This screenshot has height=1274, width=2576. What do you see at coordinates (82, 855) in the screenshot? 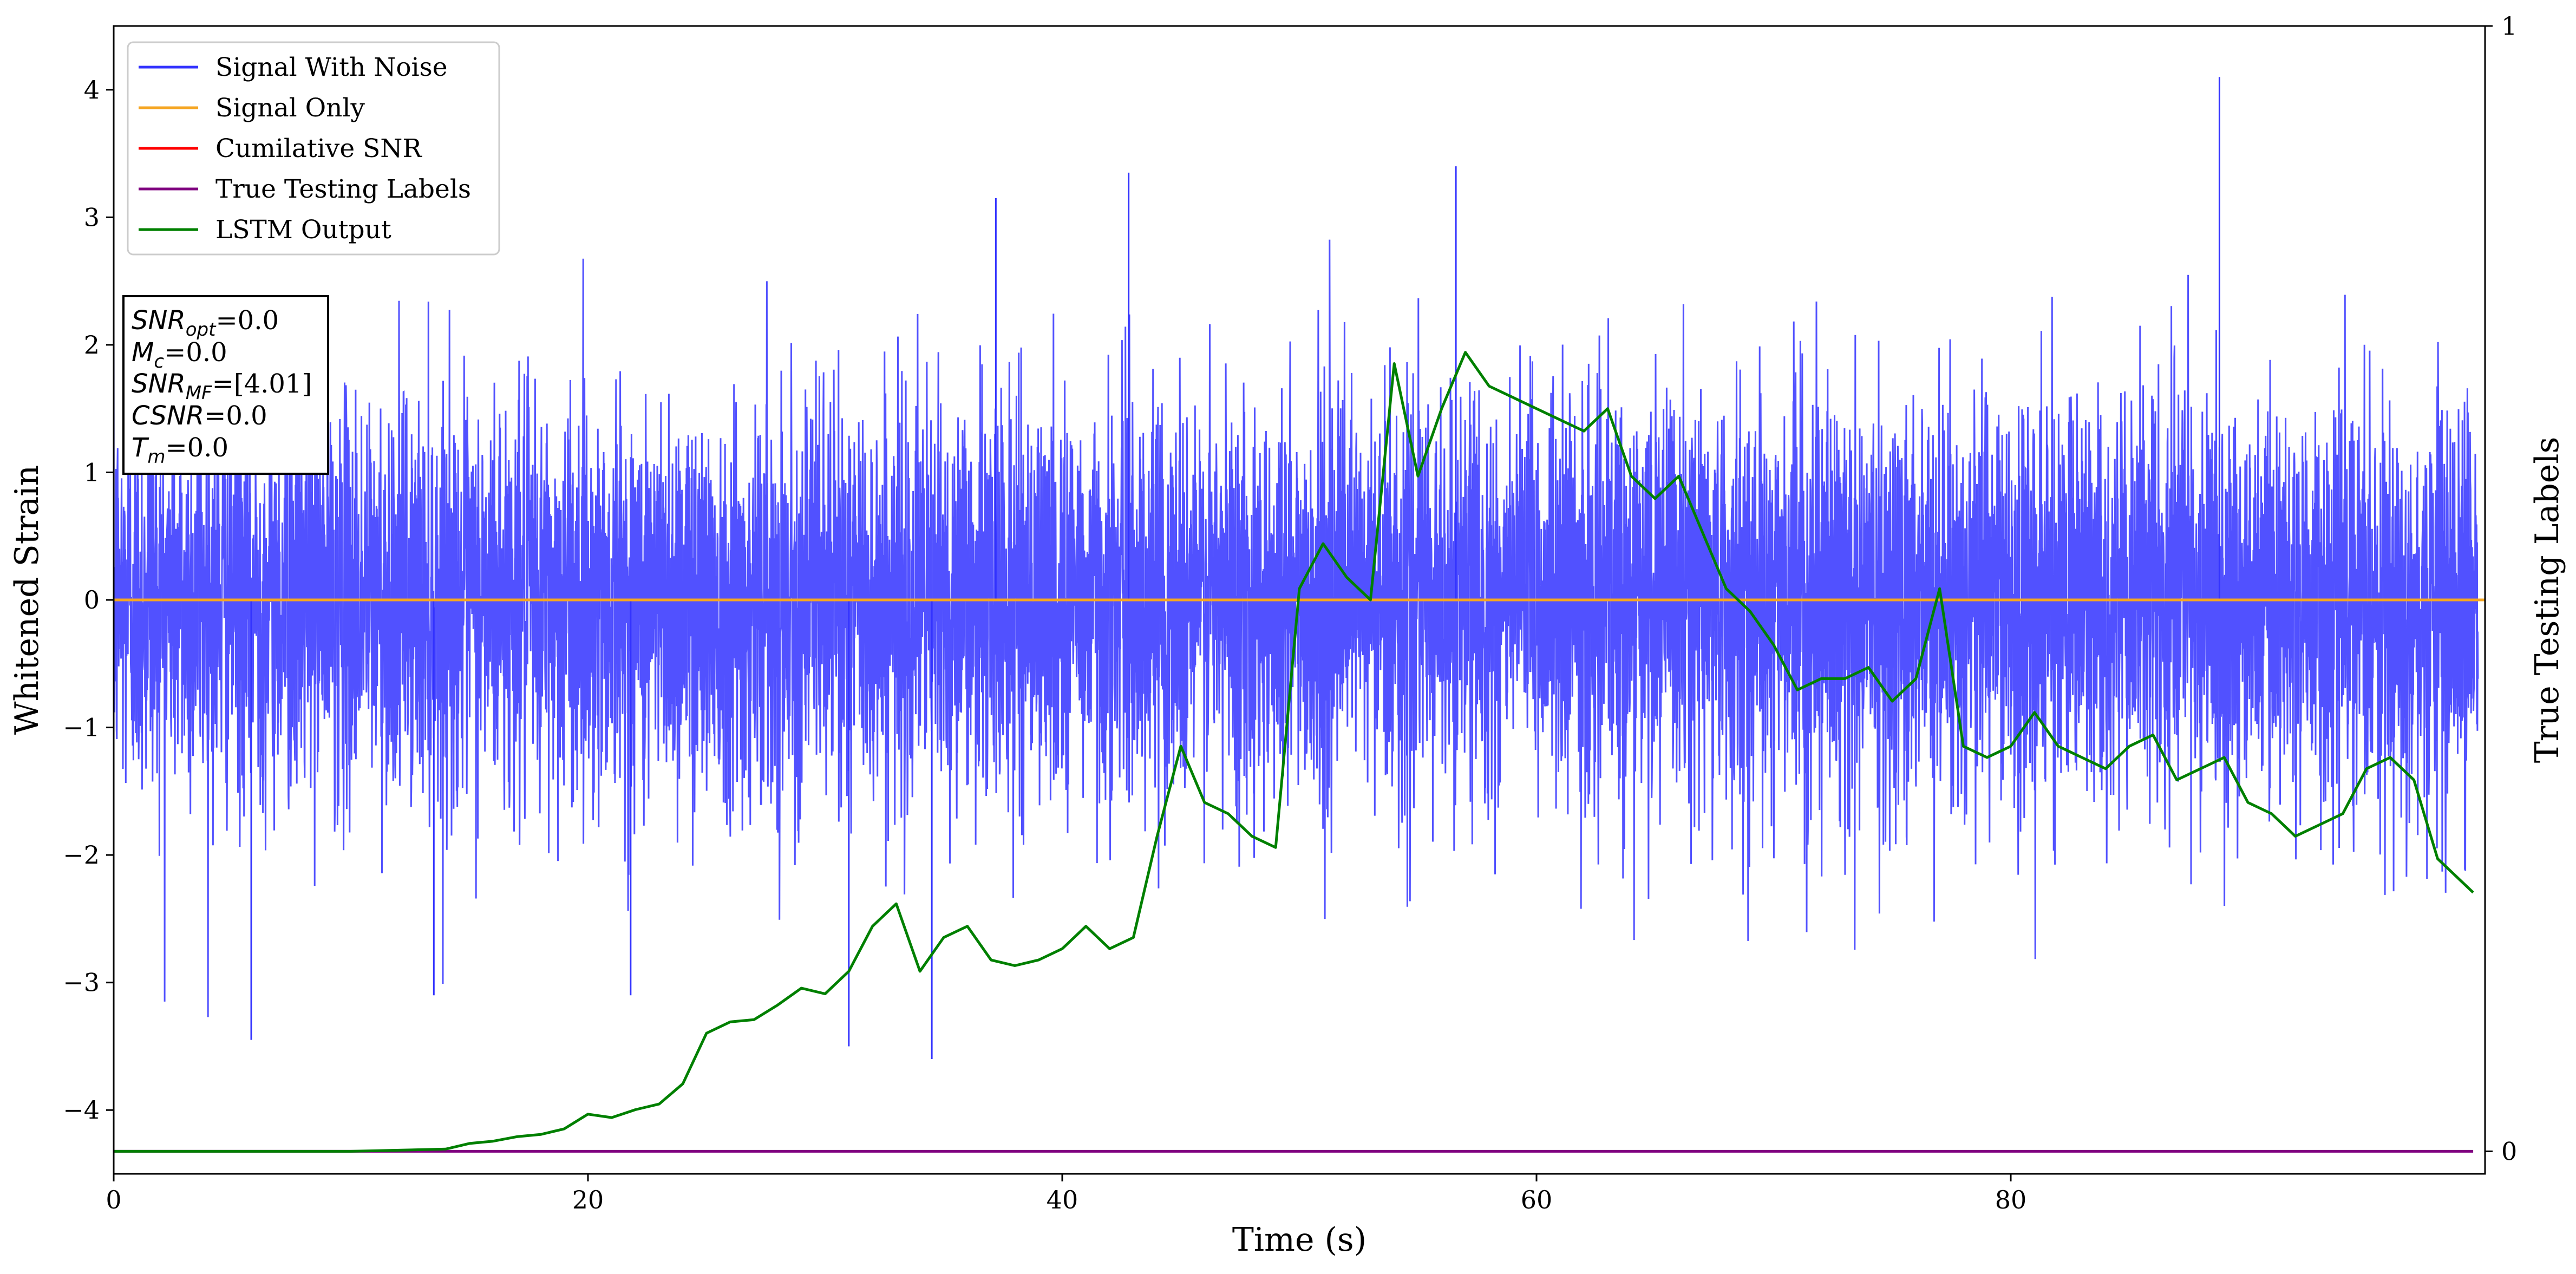
I see `y-tick-label: −2` at bounding box center [82, 855].